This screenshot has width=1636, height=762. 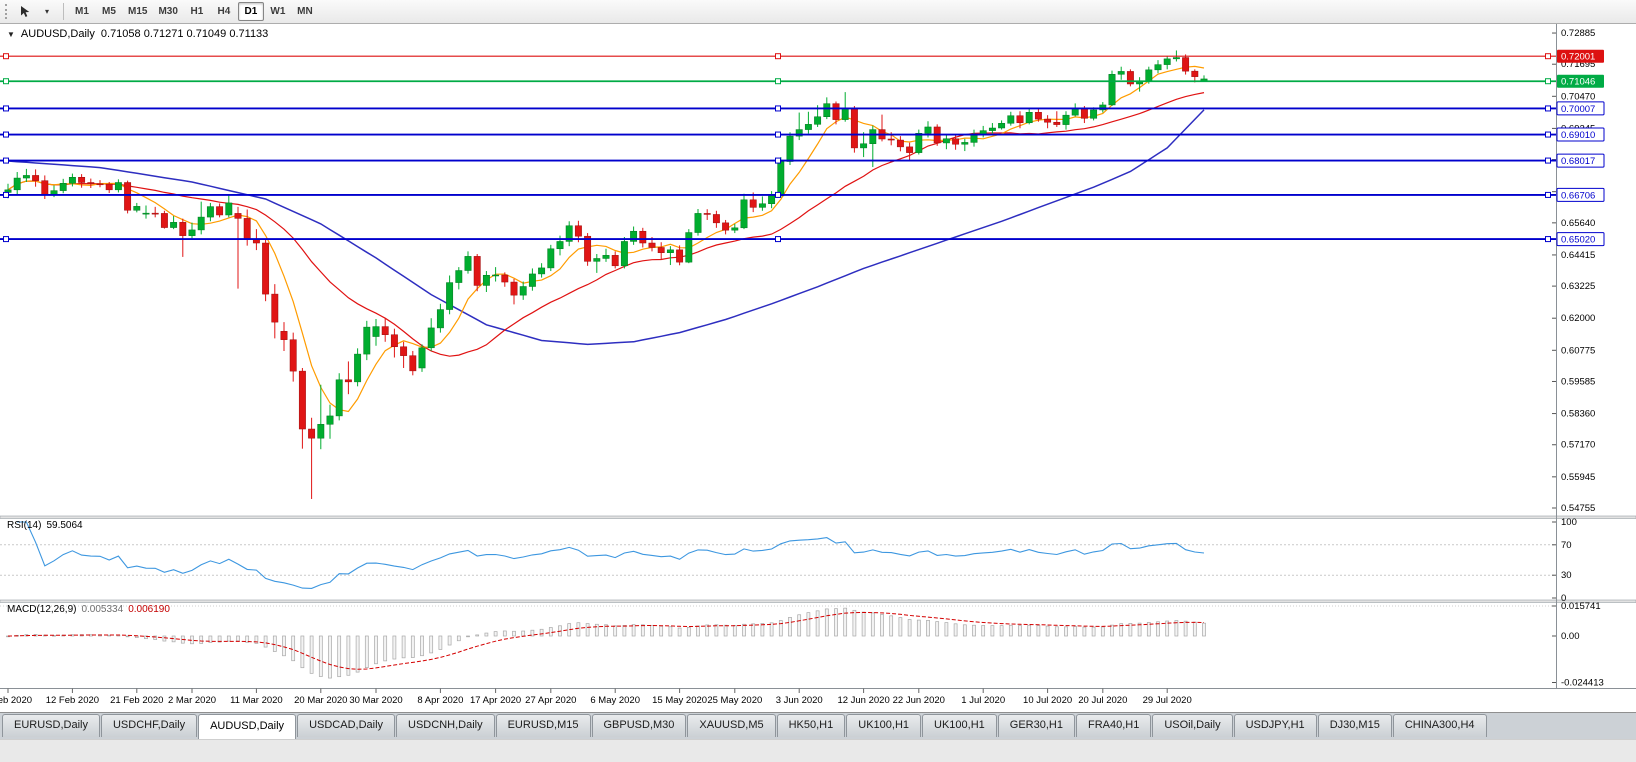 I want to click on tab-usdjpy-h1: USDJPY,H1, so click(x=1275, y=725).